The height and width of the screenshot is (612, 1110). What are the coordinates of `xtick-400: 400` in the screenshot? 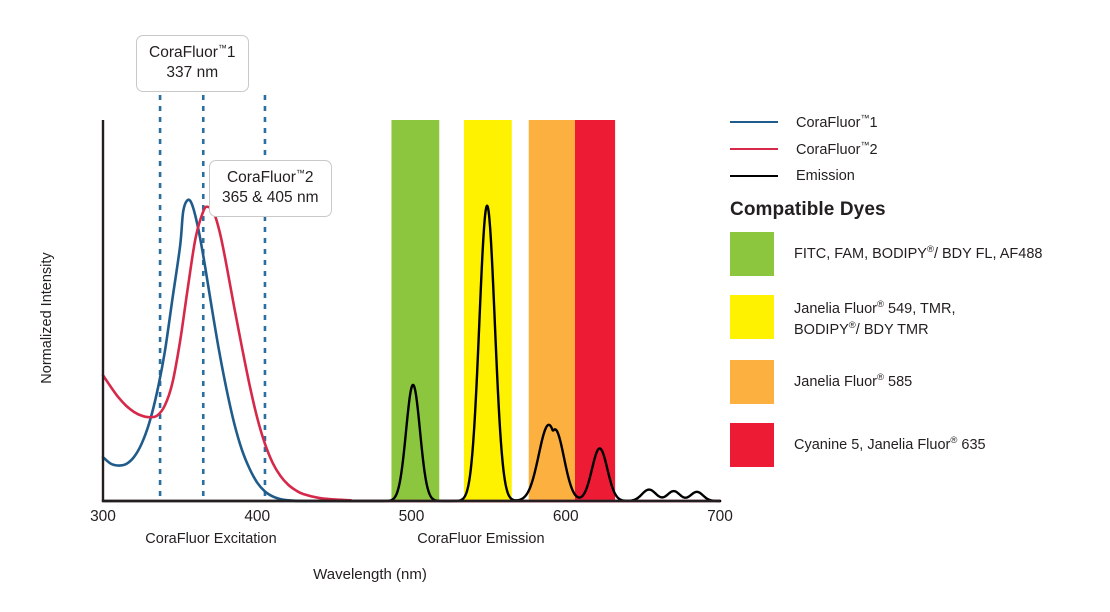 It's located at (257, 516).